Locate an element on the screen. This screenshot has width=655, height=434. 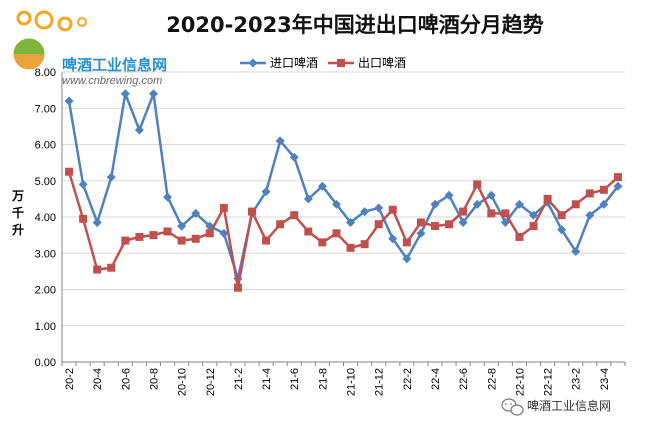
legend-item: 进口啤酒 is located at coordinates (279, 62).